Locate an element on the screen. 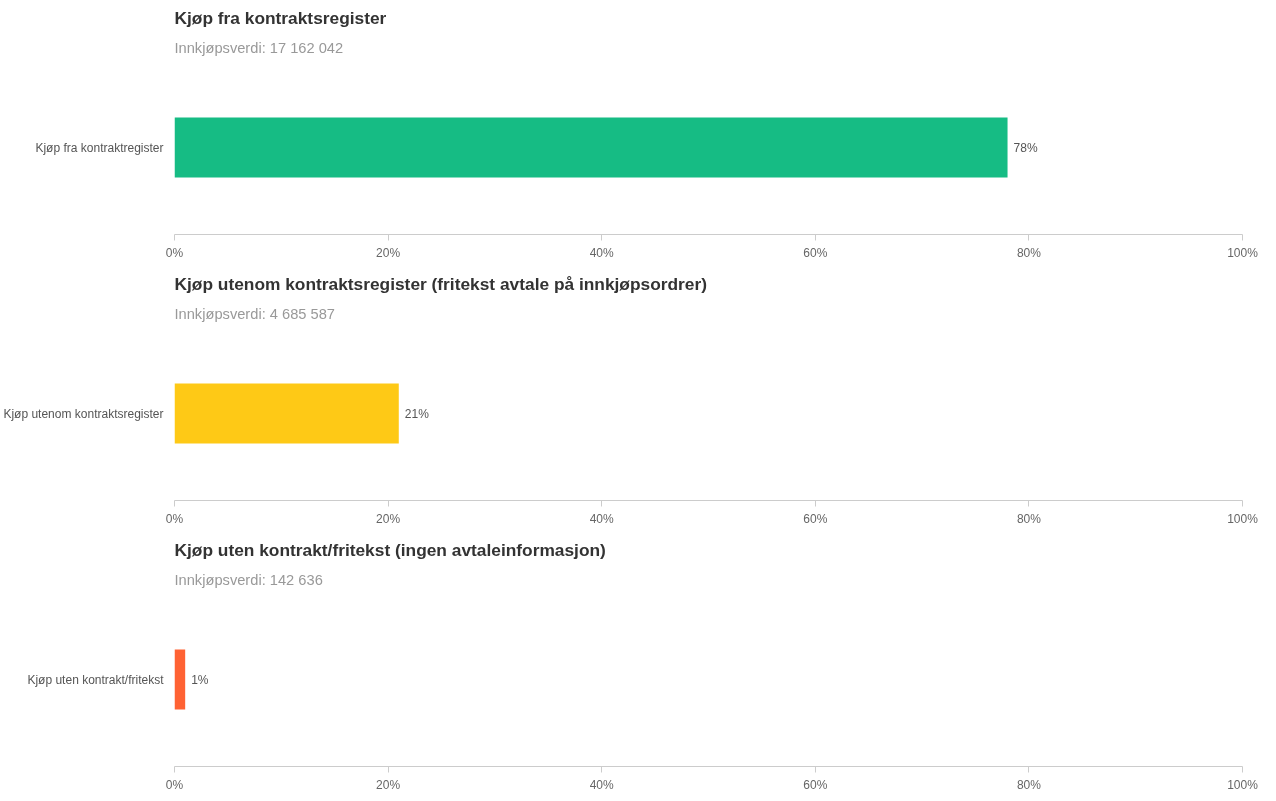 This screenshot has height=801, width=1276. chart-subtitle: Innkjøpsverdi: 142 636 is located at coordinates (248, 579).